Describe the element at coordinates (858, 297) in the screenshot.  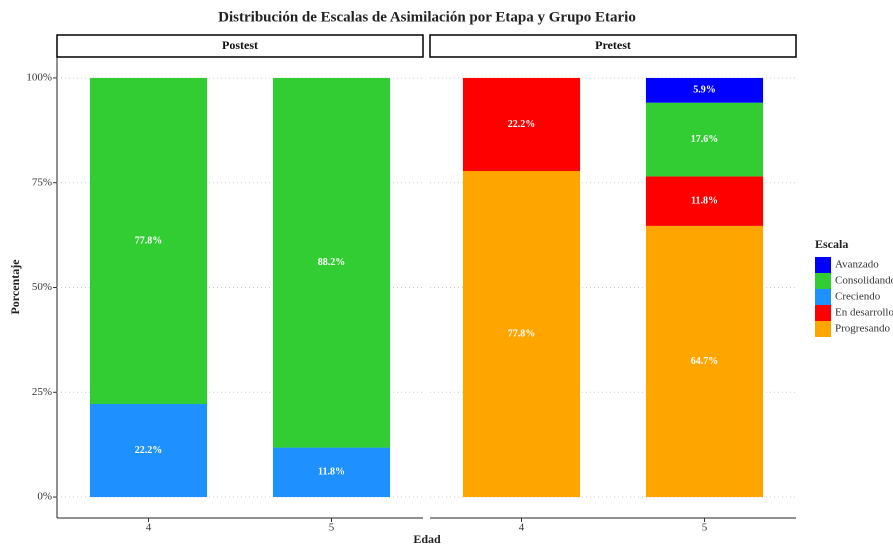
I see `legend-label: Creciendo` at that location.